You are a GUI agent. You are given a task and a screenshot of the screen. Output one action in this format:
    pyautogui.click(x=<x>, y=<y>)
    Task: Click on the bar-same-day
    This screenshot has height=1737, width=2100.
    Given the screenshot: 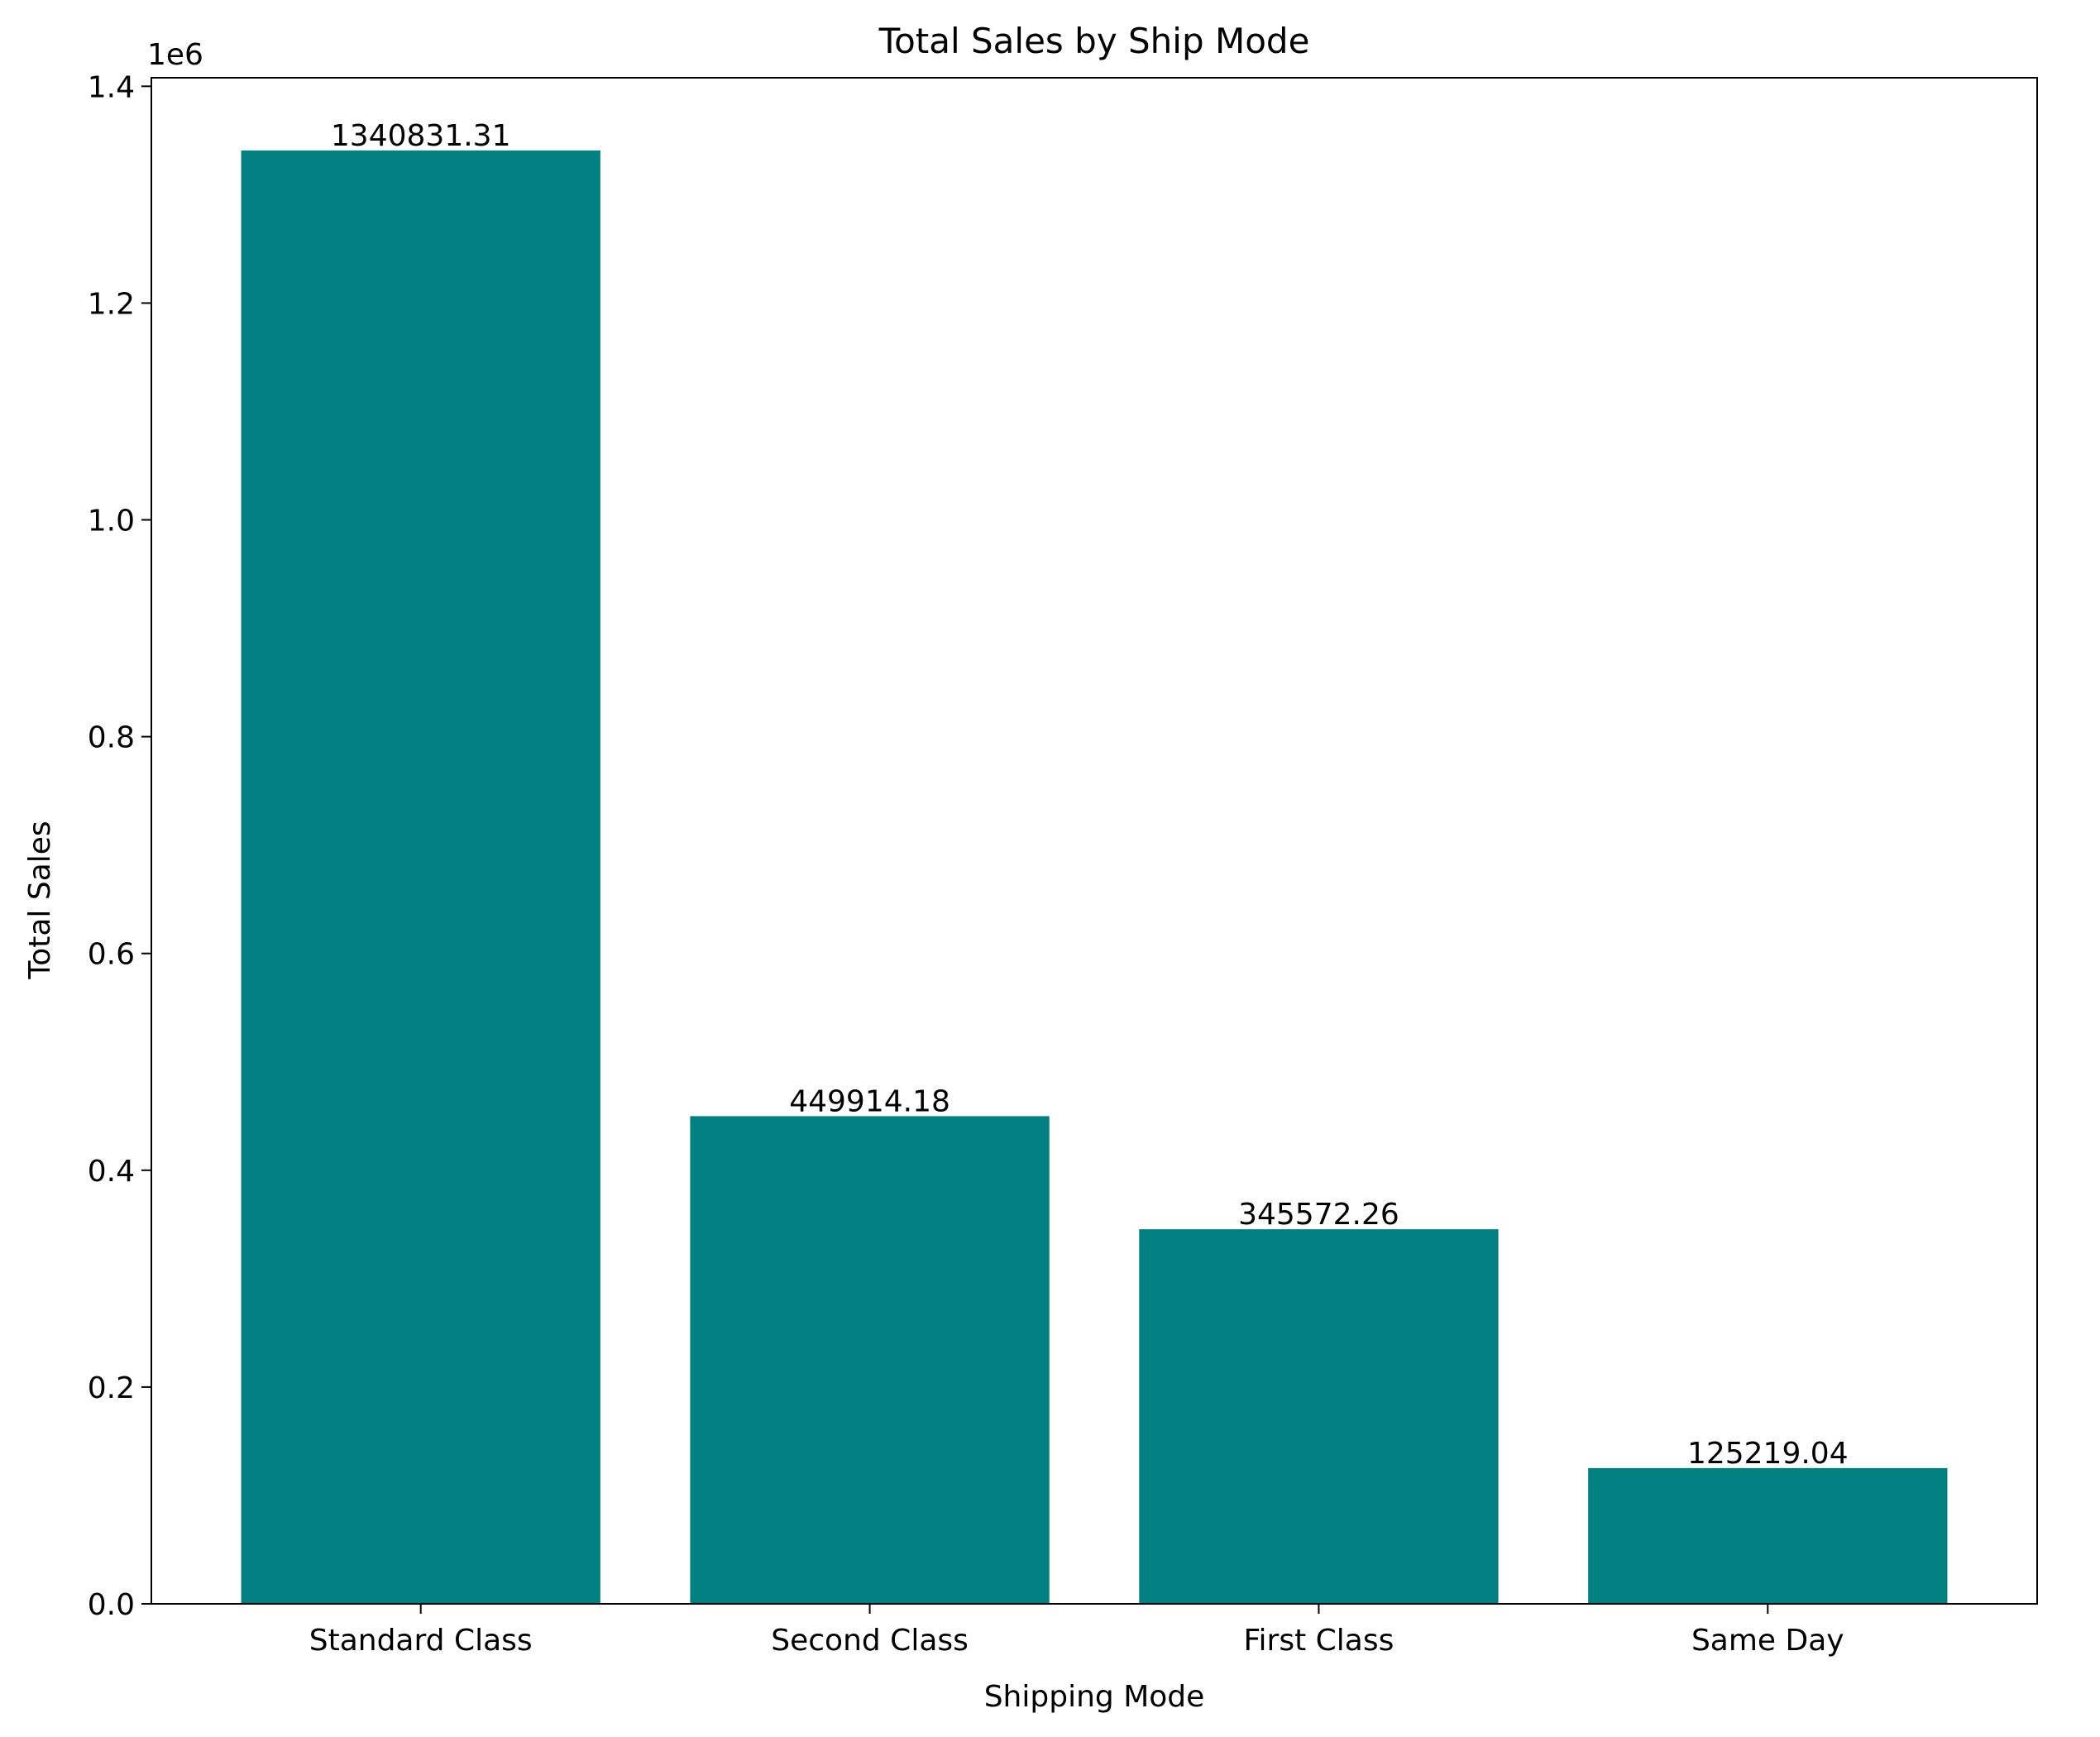 What is the action you would take?
    pyautogui.click(x=1768, y=1535)
    